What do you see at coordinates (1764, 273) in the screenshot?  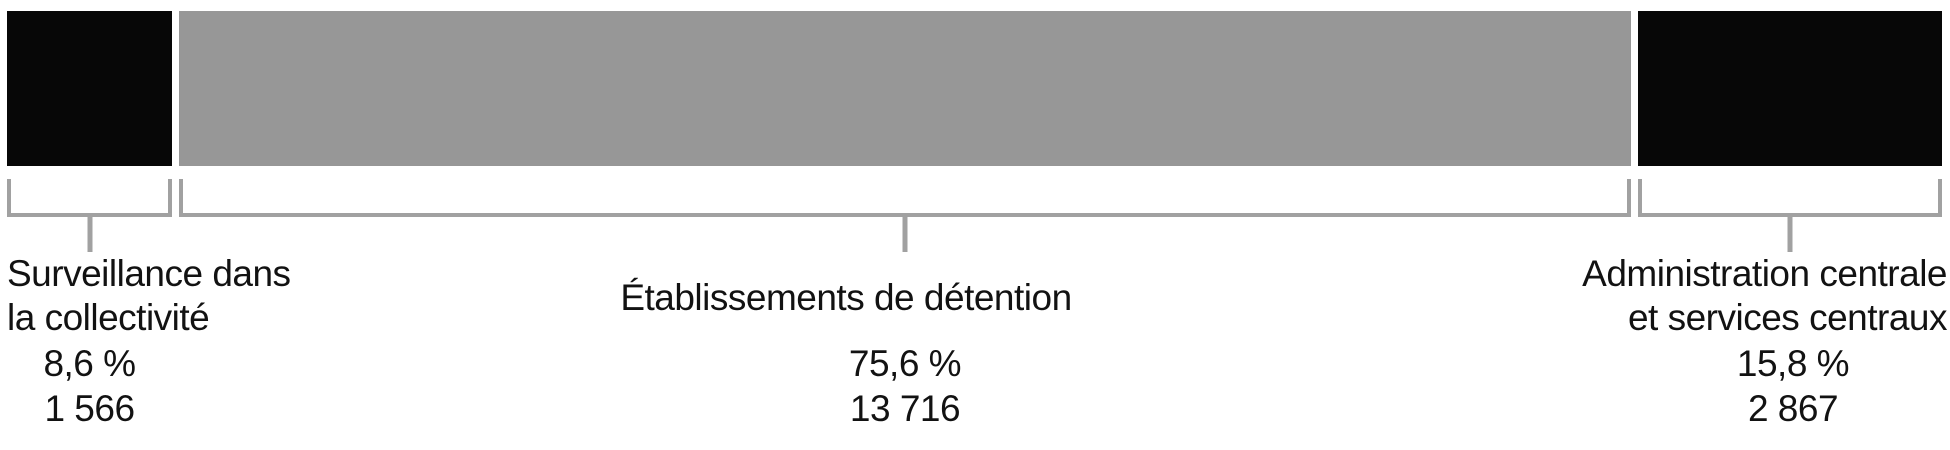 I see `label-line: Administration centrale` at bounding box center [1764, 273].